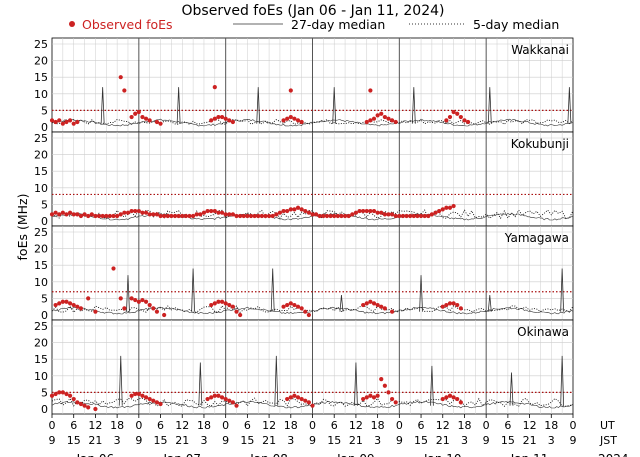 The height and width of the screenshot is (457, 640). Describe the element at coordinates (41, 94) in the screenshot. I see `y-tick-label: 10` at that location.